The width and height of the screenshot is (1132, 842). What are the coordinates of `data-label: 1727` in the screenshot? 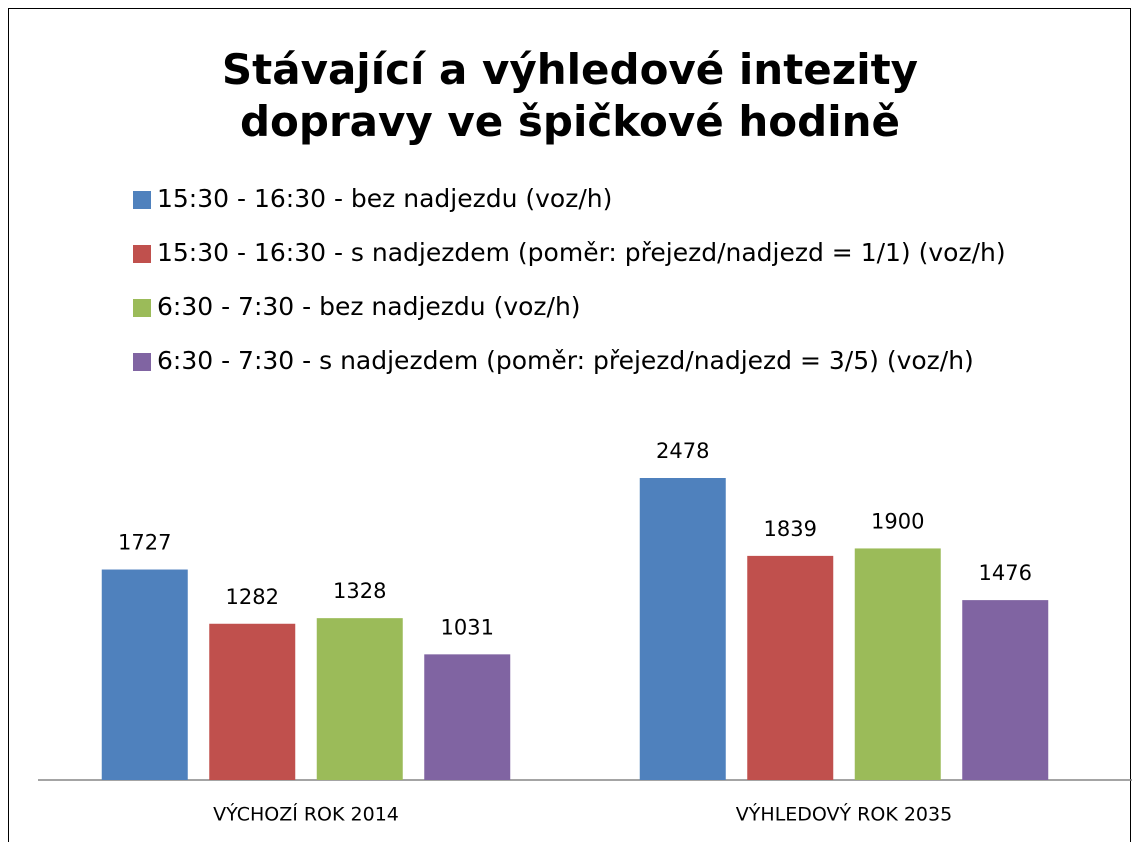 It's located at (144, 543).